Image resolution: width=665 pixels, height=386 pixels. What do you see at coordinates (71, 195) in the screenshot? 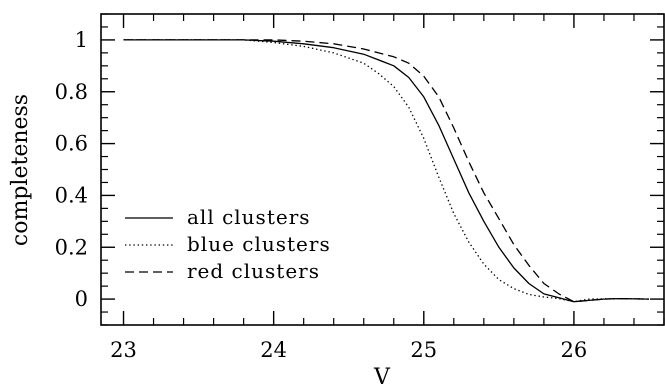
I see `y-tick-label: 0.4` at bounding box center [71, 195].